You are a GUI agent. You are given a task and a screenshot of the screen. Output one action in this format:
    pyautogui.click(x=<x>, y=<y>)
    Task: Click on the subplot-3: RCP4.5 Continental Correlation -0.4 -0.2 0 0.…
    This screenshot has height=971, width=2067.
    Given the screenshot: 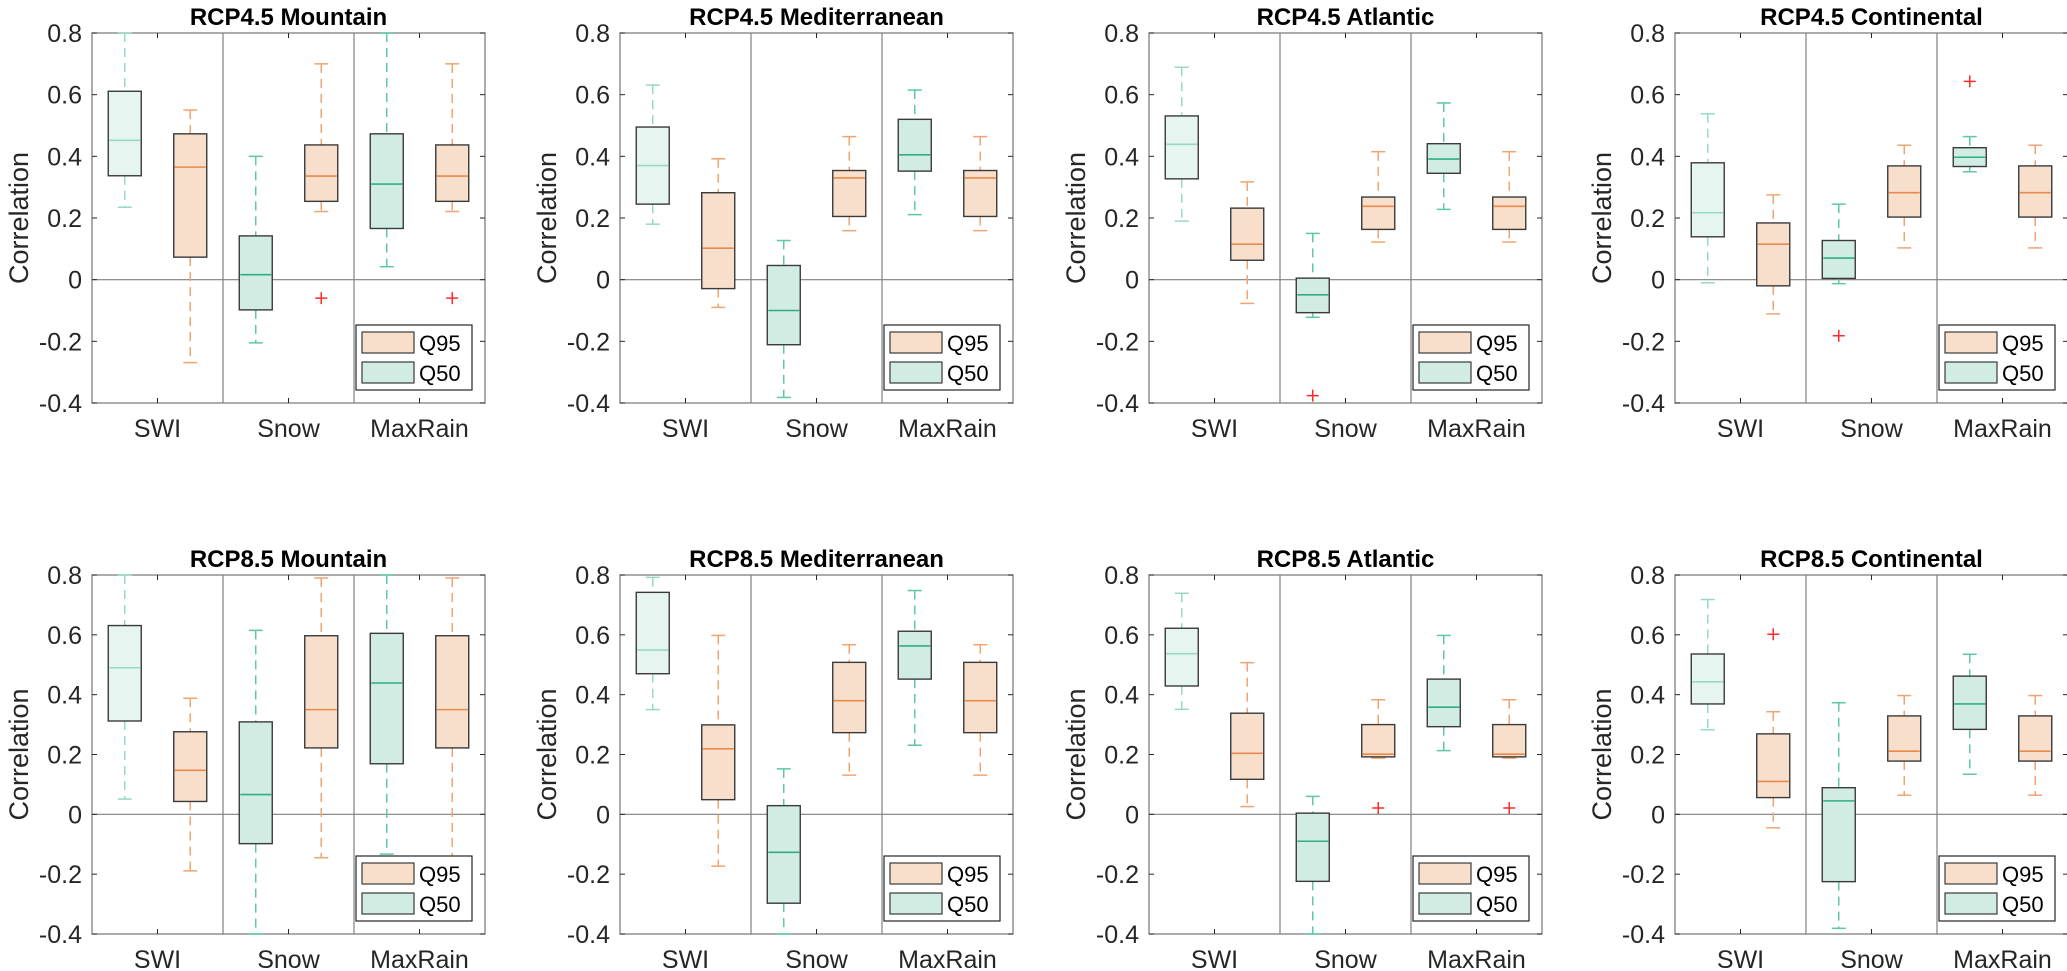 What is the action you would take?
    pyautogui.click(x=1827, y=223)
    